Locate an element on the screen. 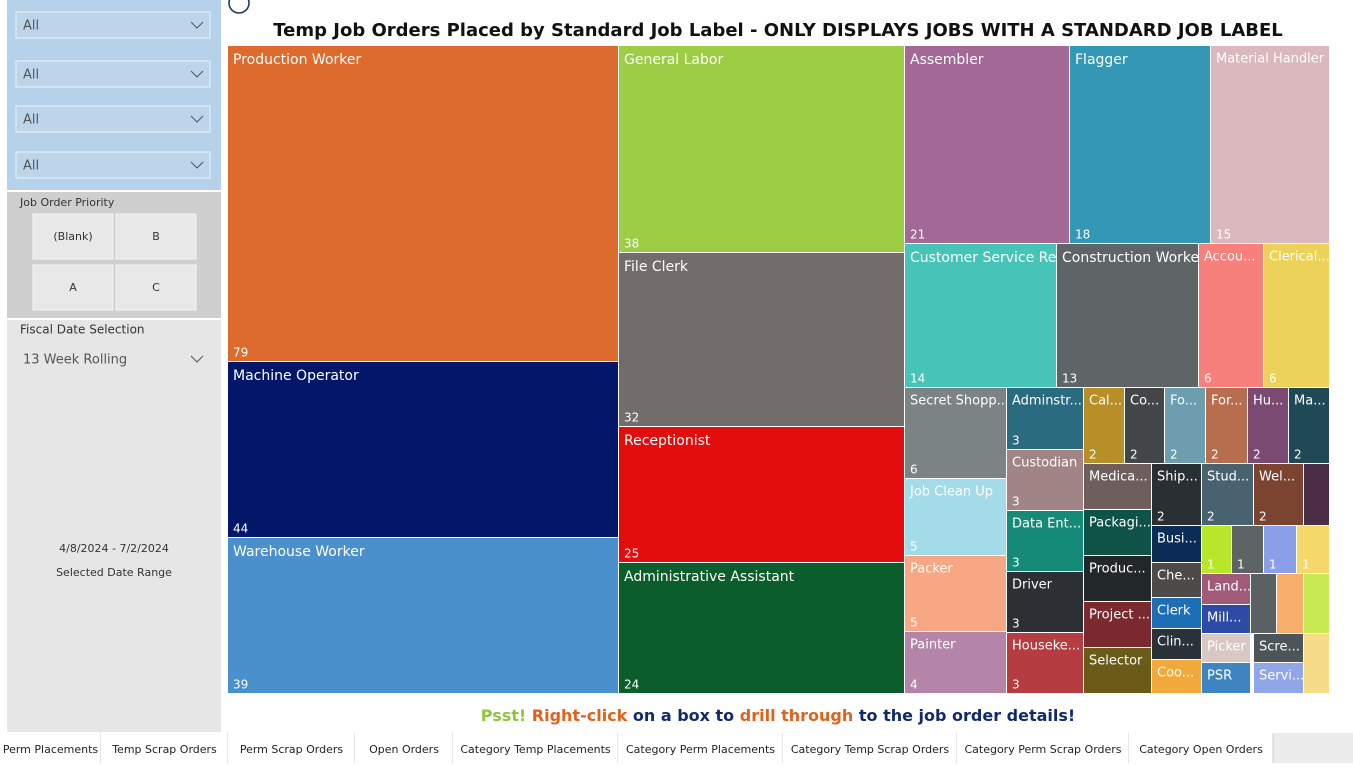 The image size is (1353, 767). priority-button: (Blank) is located at coordinates (73, 236).